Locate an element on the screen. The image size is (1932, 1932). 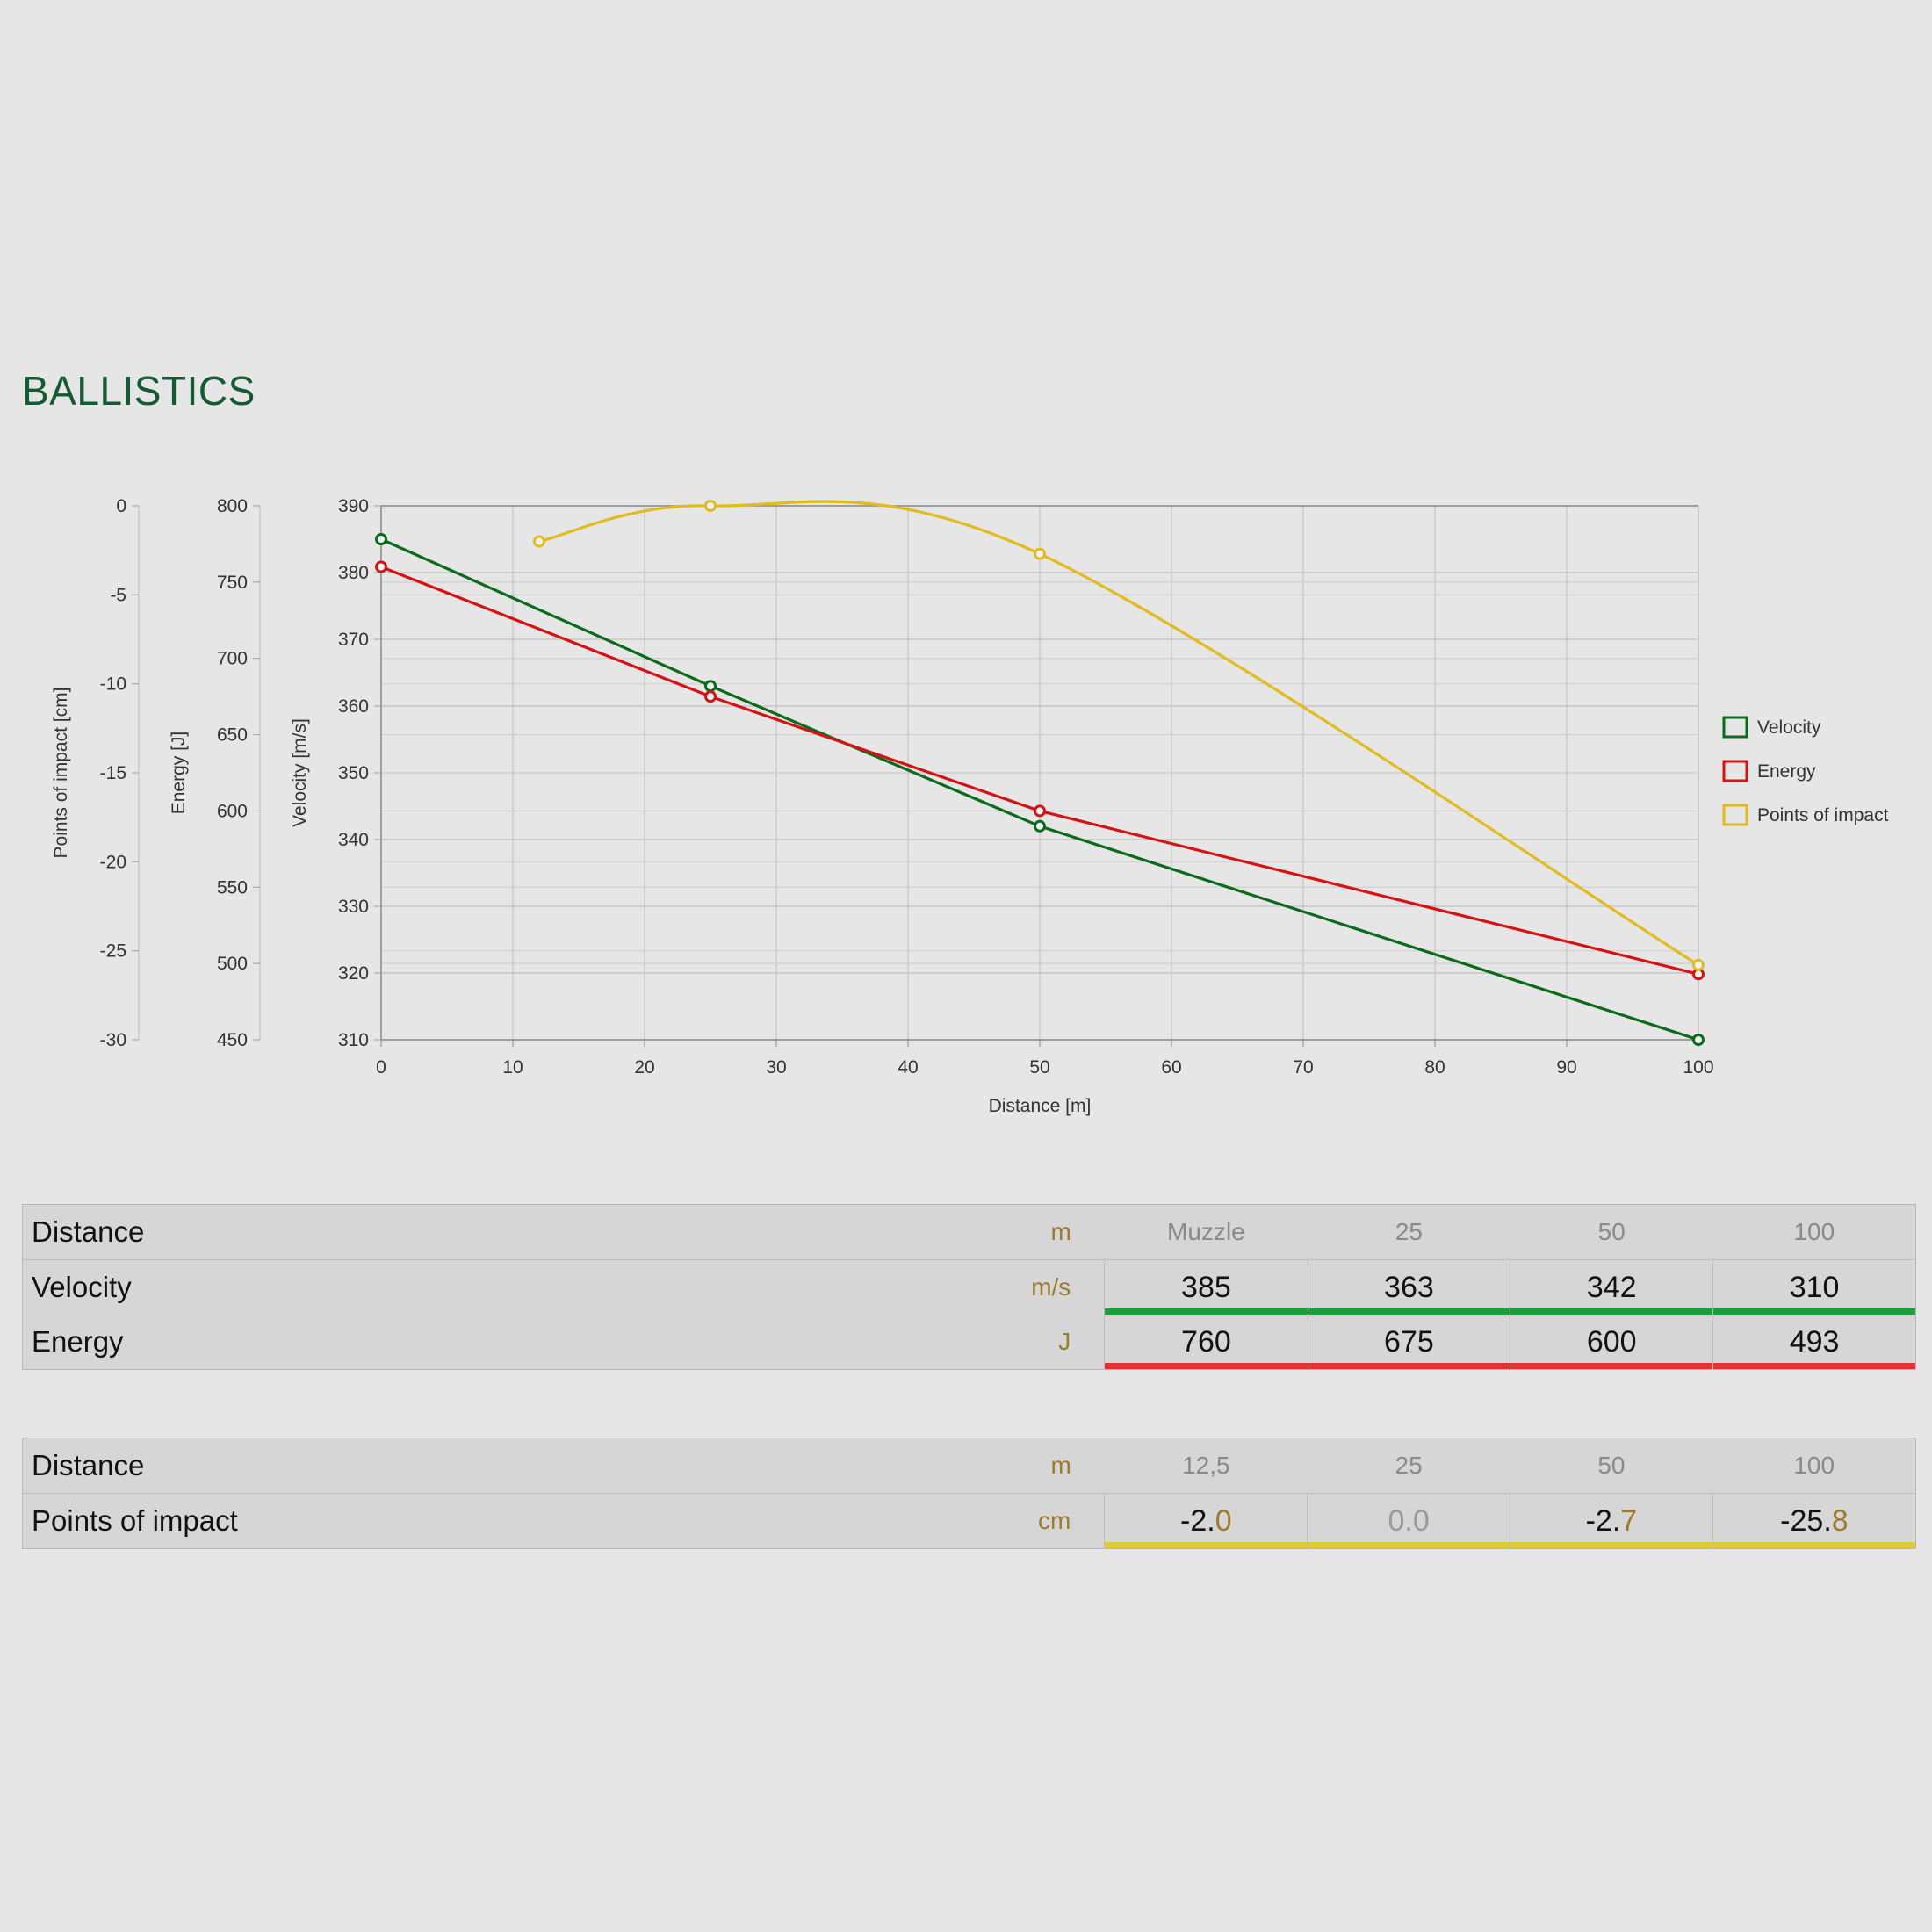
x-tick-label: 100 is located at coordinates (1698, 1068).